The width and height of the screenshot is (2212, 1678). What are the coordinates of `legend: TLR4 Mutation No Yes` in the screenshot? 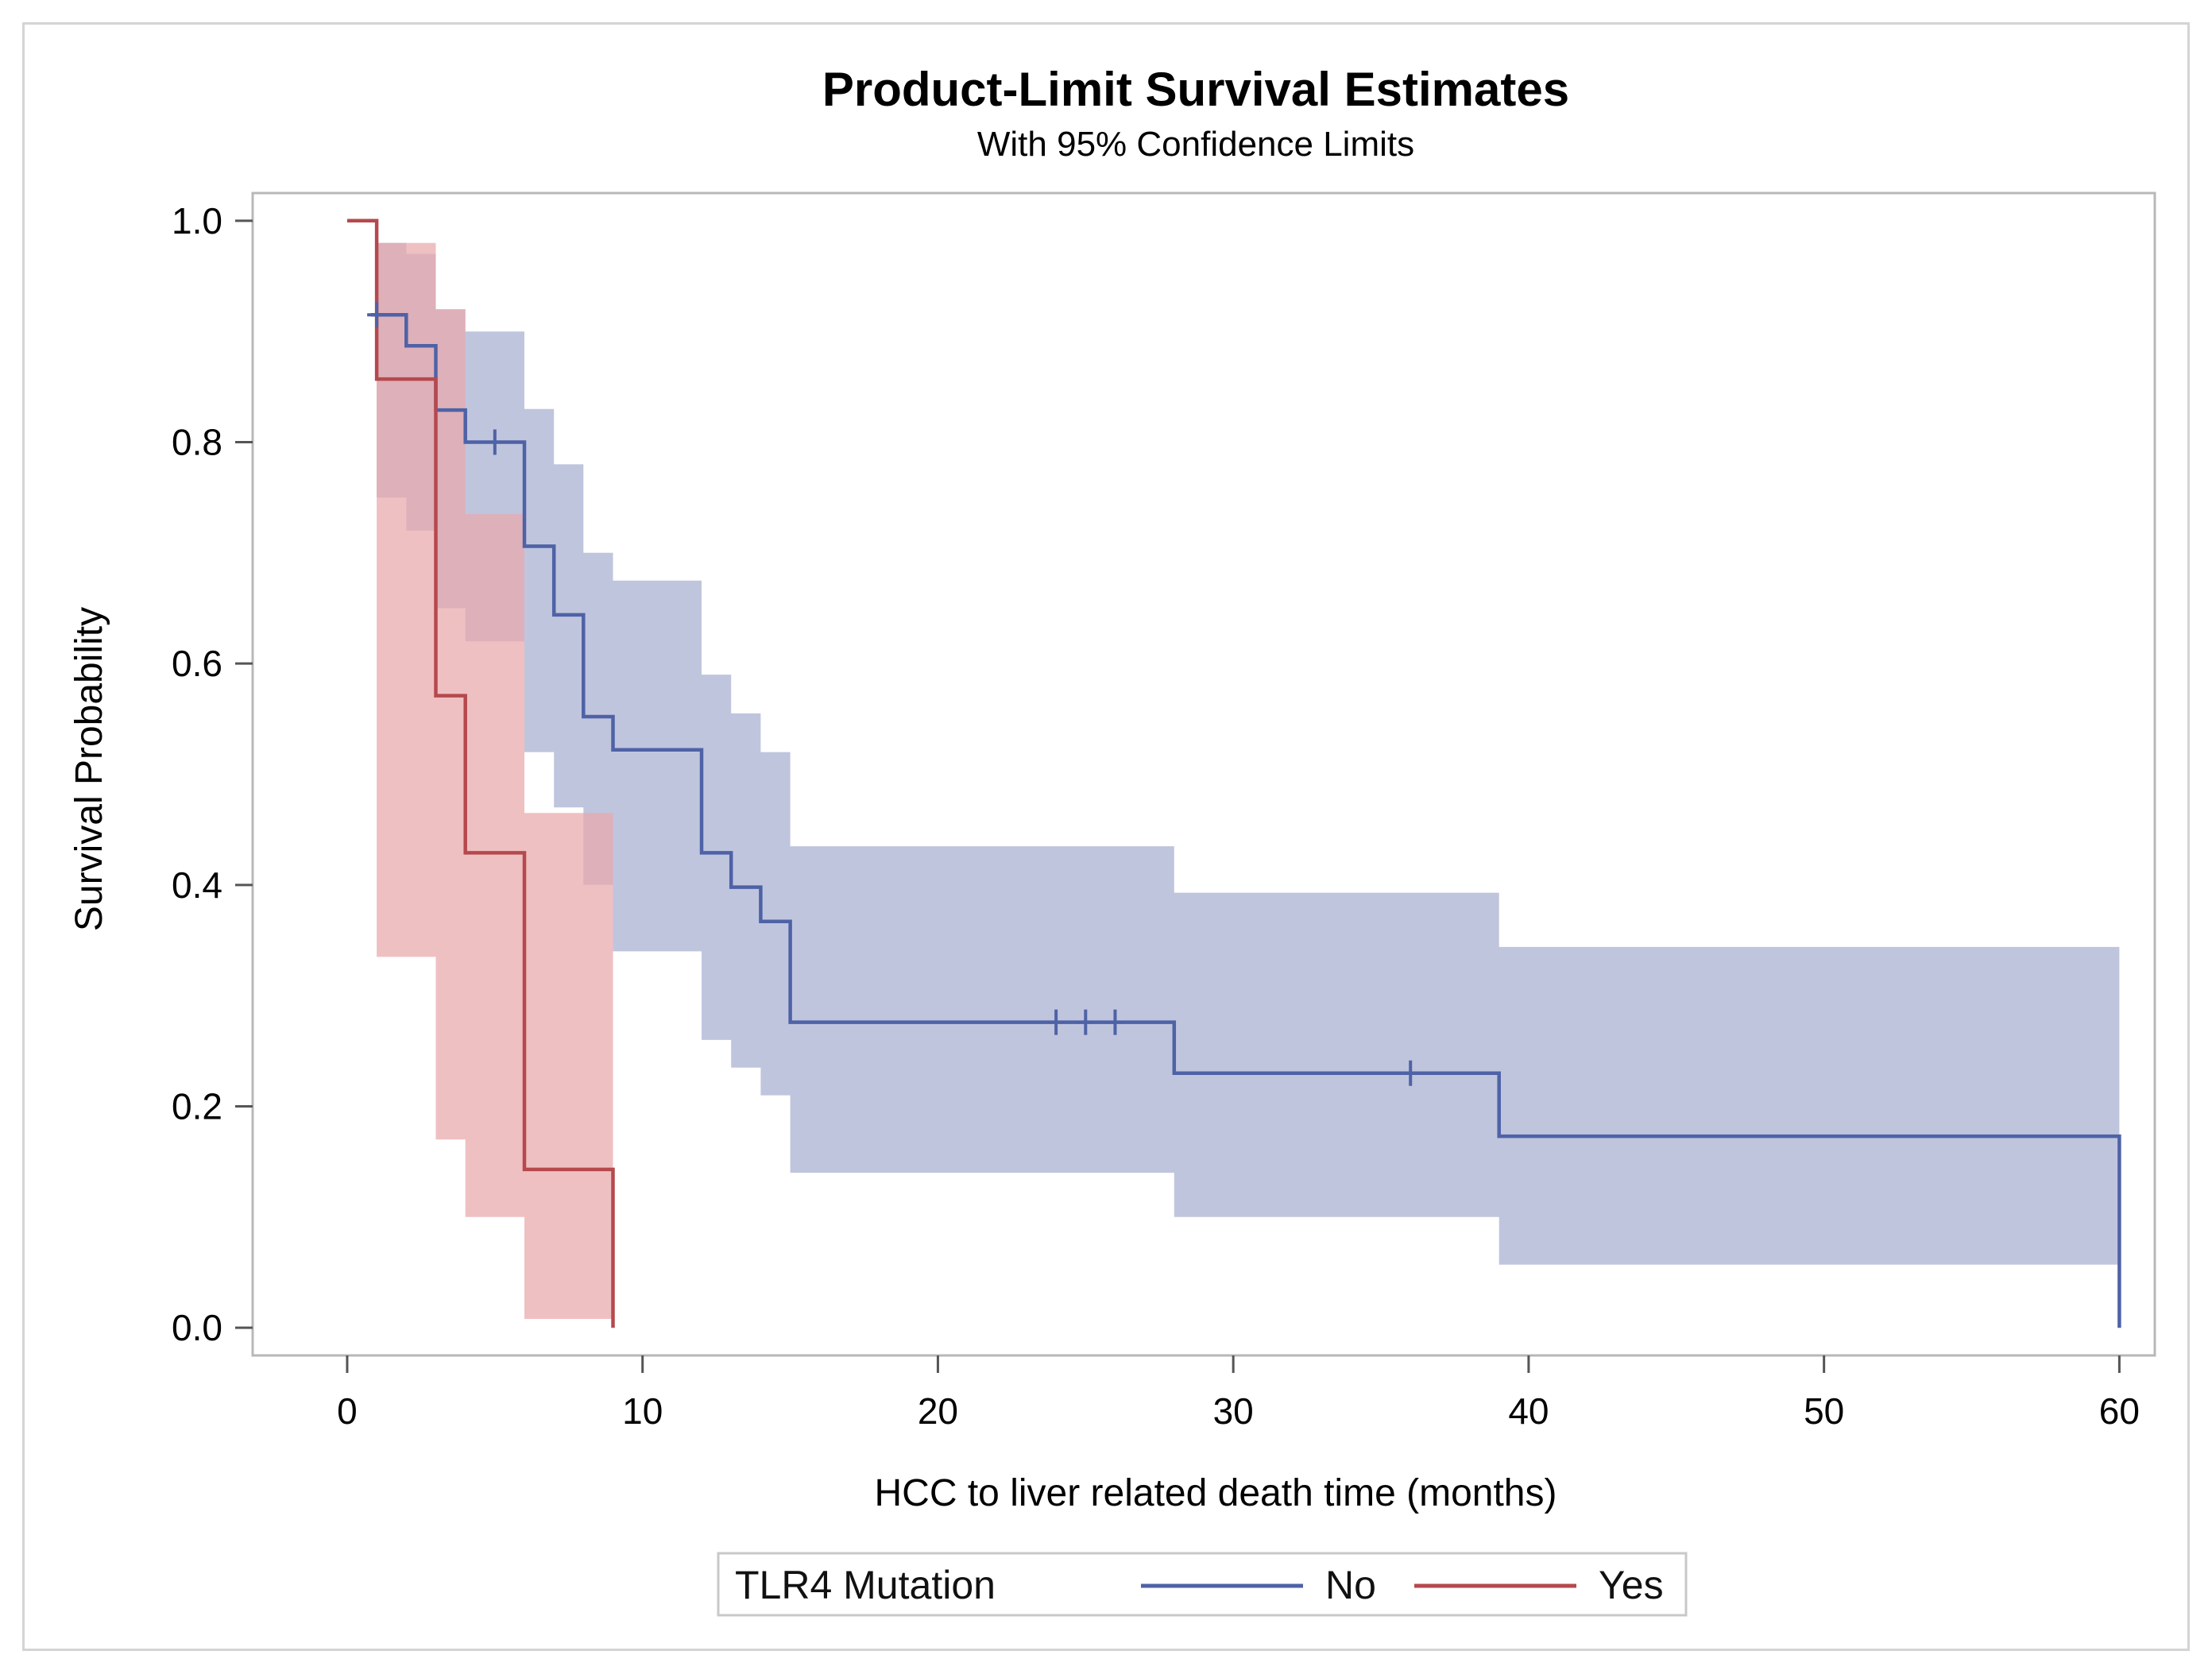 It's located at (1202, 1584).